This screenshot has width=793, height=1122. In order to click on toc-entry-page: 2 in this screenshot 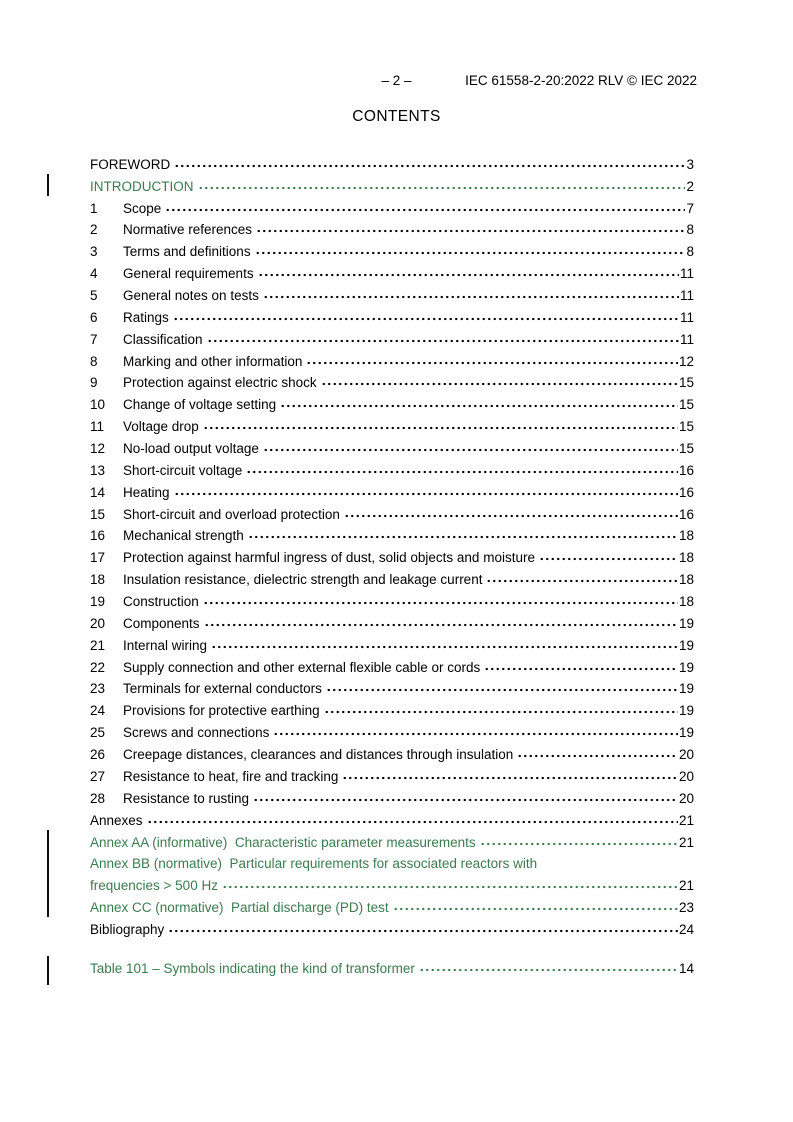, I will do `click(690, 186)`.